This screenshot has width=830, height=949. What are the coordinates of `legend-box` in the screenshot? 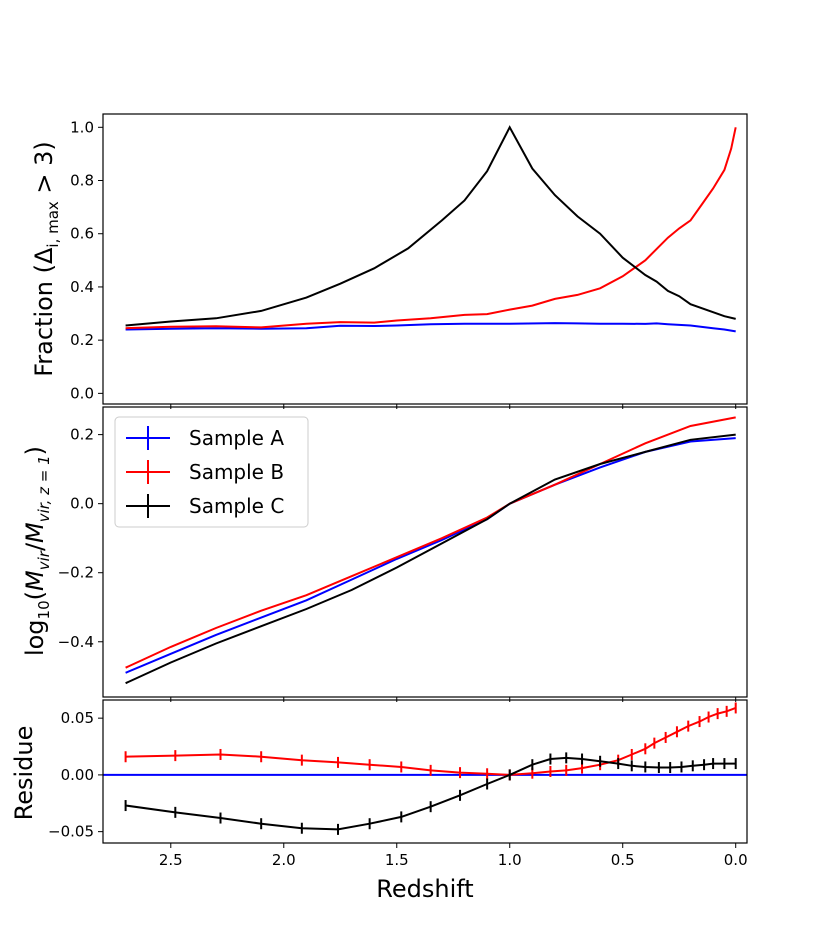 It's located at (211, 472).